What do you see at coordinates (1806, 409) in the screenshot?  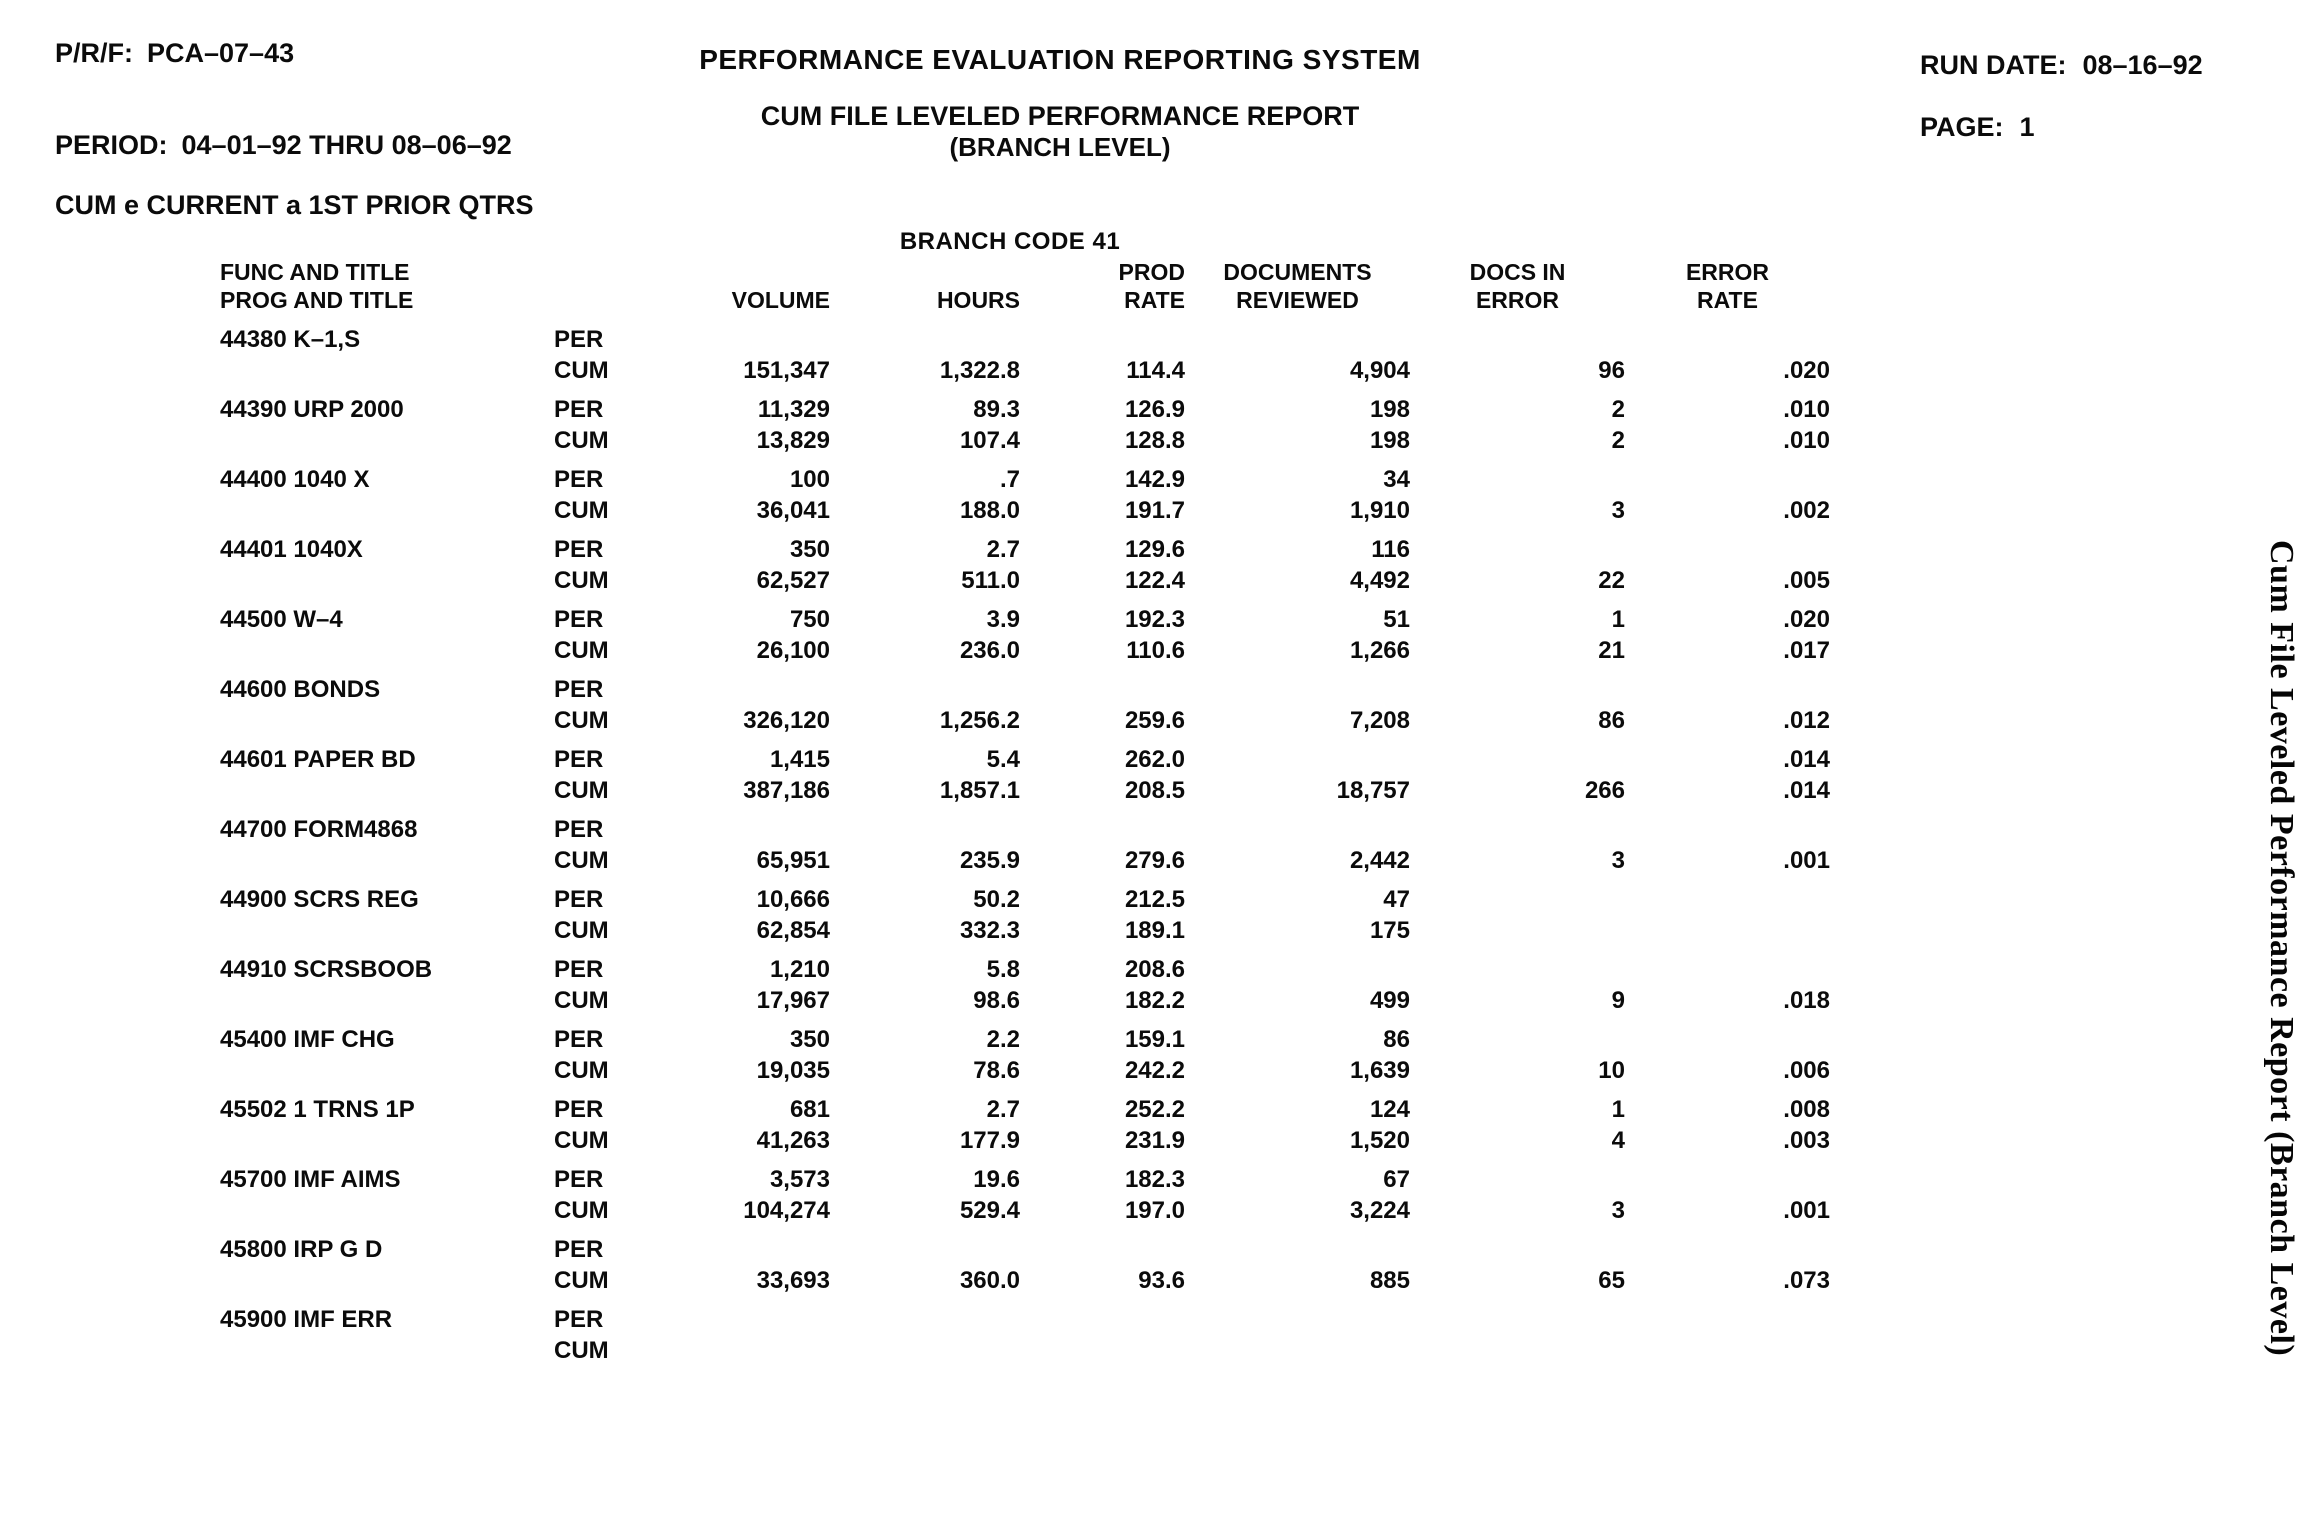 I see `error-rate-cell: .010` at bounding box center [1806, 409].